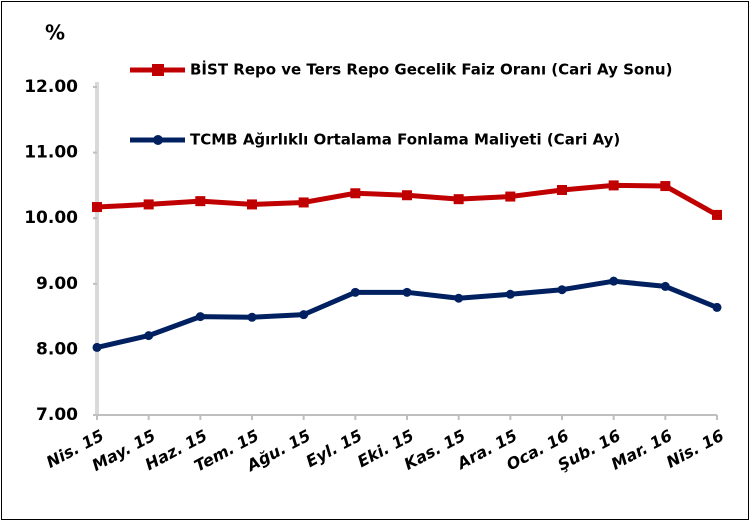  What do you see at coordinates (51, 153) in the screenshot?
I see `y-tick-label: 11.00` at bounding box center [51, 153].